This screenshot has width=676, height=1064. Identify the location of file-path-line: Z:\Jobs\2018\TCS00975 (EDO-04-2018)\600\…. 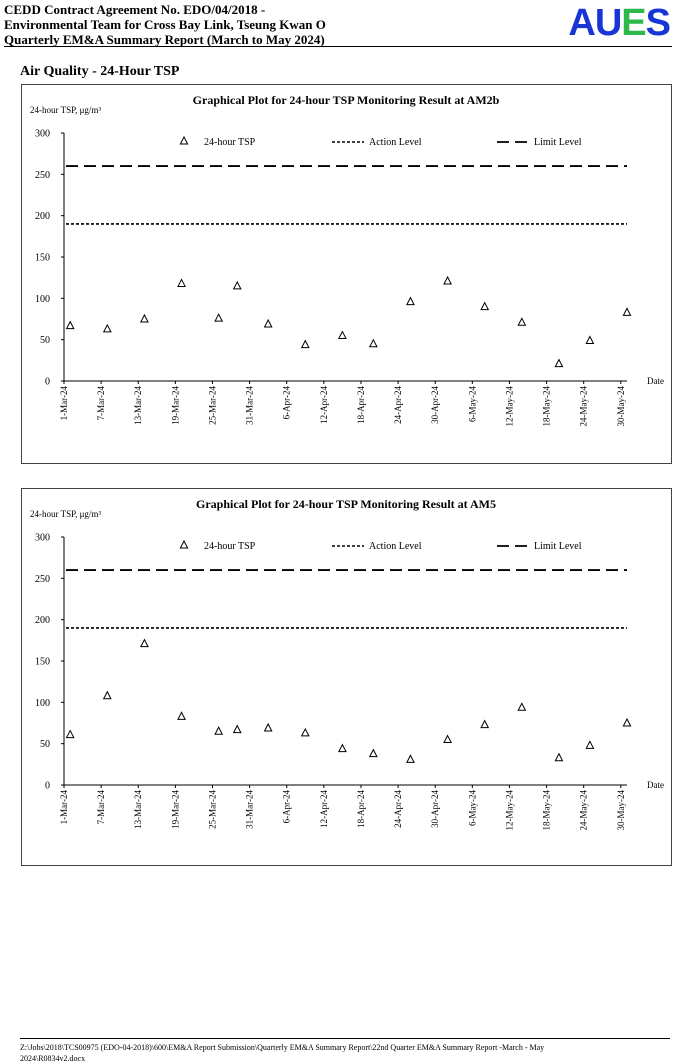
(282, 1047).